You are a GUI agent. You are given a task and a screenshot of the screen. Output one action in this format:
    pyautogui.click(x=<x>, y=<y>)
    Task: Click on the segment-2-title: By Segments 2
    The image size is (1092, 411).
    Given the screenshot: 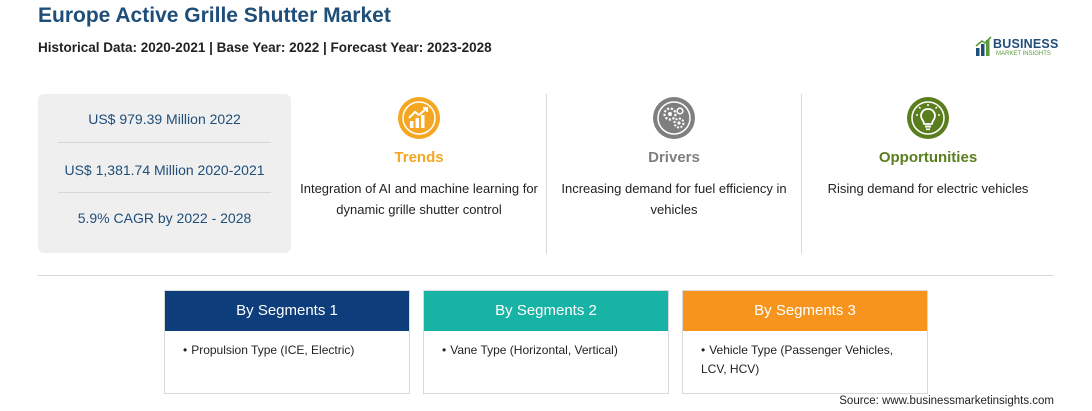 What is the action you would take?
    pyautogui.click(x=546, y=311)
    